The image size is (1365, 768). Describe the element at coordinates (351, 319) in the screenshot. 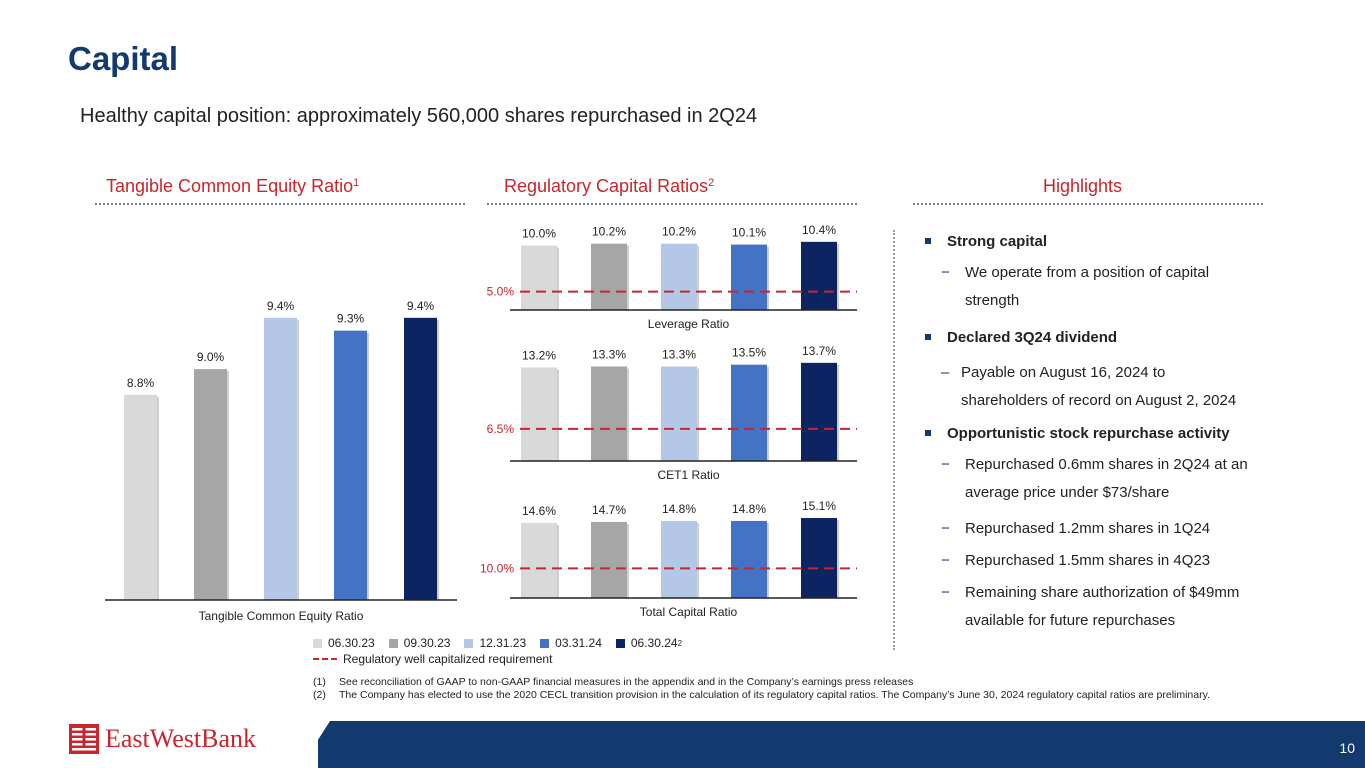

I see `bar-value-label: 9.3%` at that location.